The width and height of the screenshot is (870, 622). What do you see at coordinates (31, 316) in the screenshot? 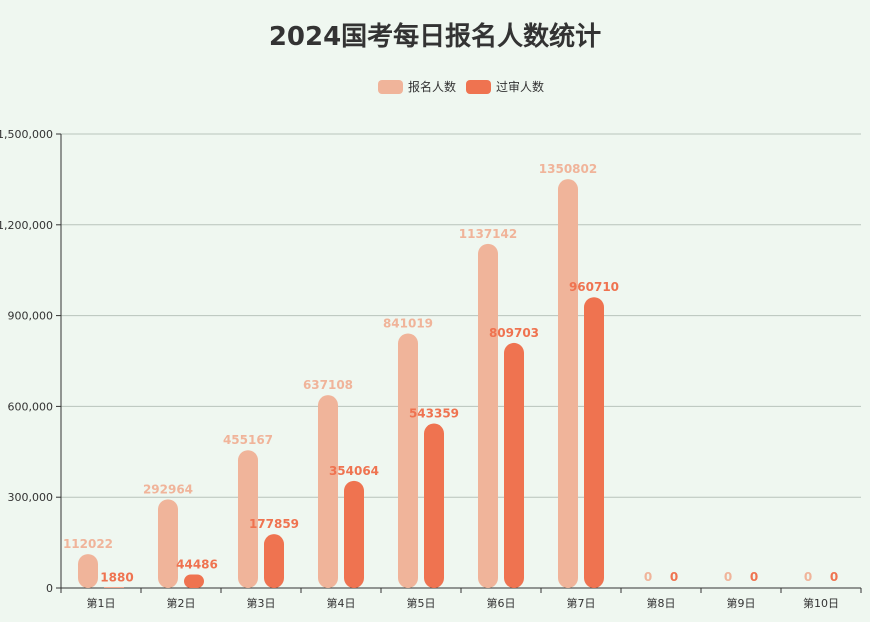
I see `y-tick-label: 900,000` at bounding box center [31, 316].